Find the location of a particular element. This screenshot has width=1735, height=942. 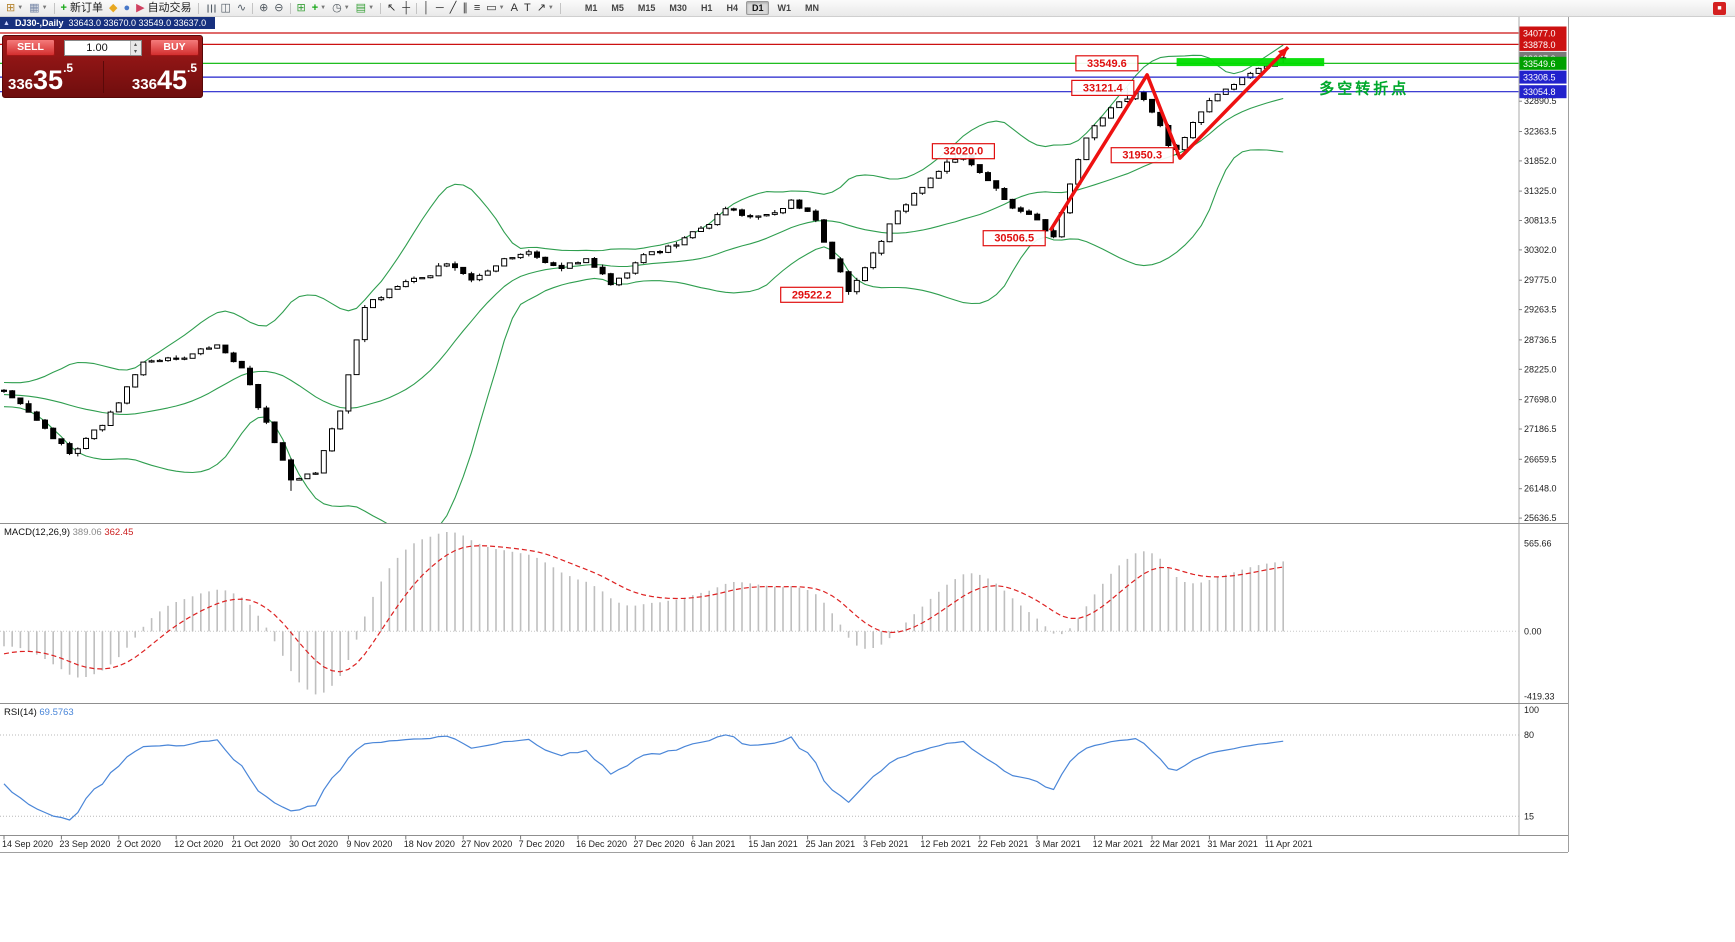

arrows-button: ↗ ▼ is located at coordinates (545, 8).